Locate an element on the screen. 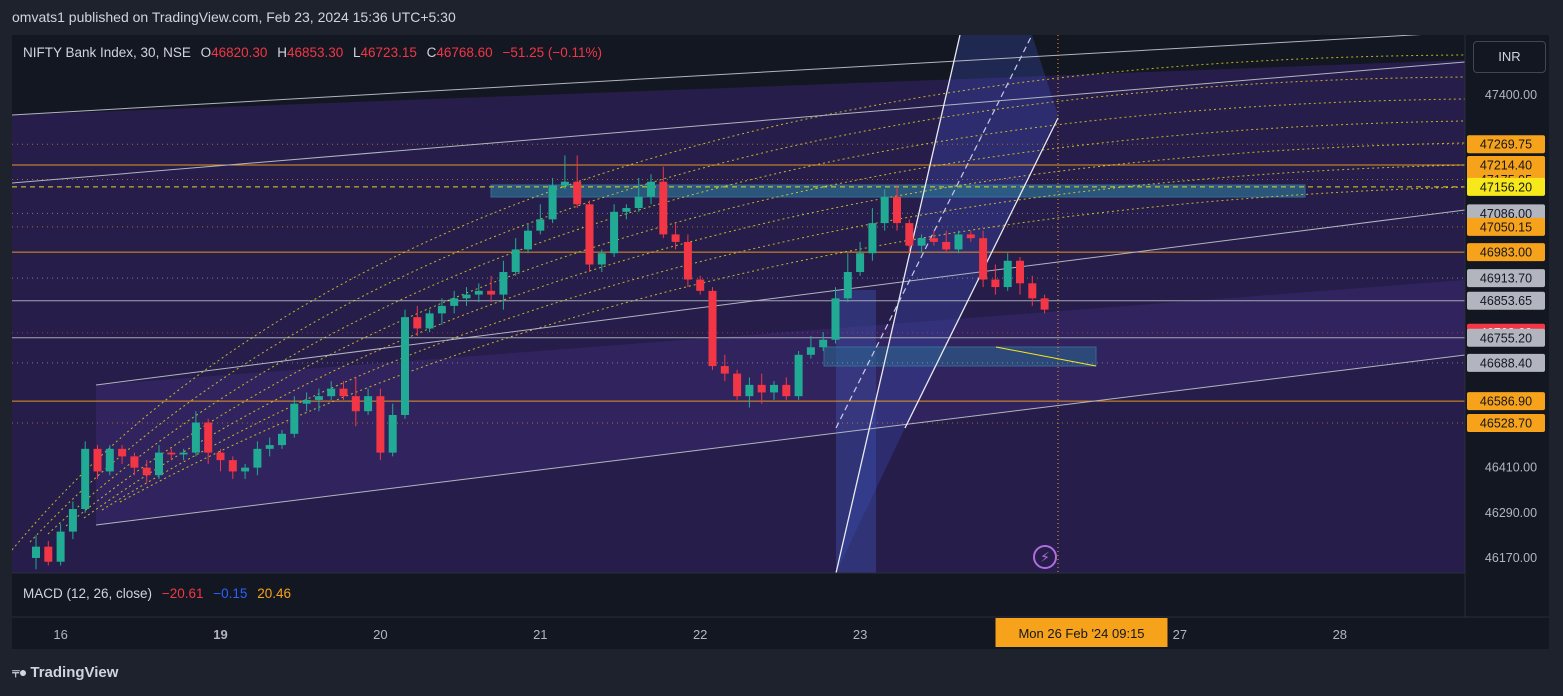 The width and height of the screenshot is (1563, 696). crosshair-time-badge is located at coordinates (1081, 632).